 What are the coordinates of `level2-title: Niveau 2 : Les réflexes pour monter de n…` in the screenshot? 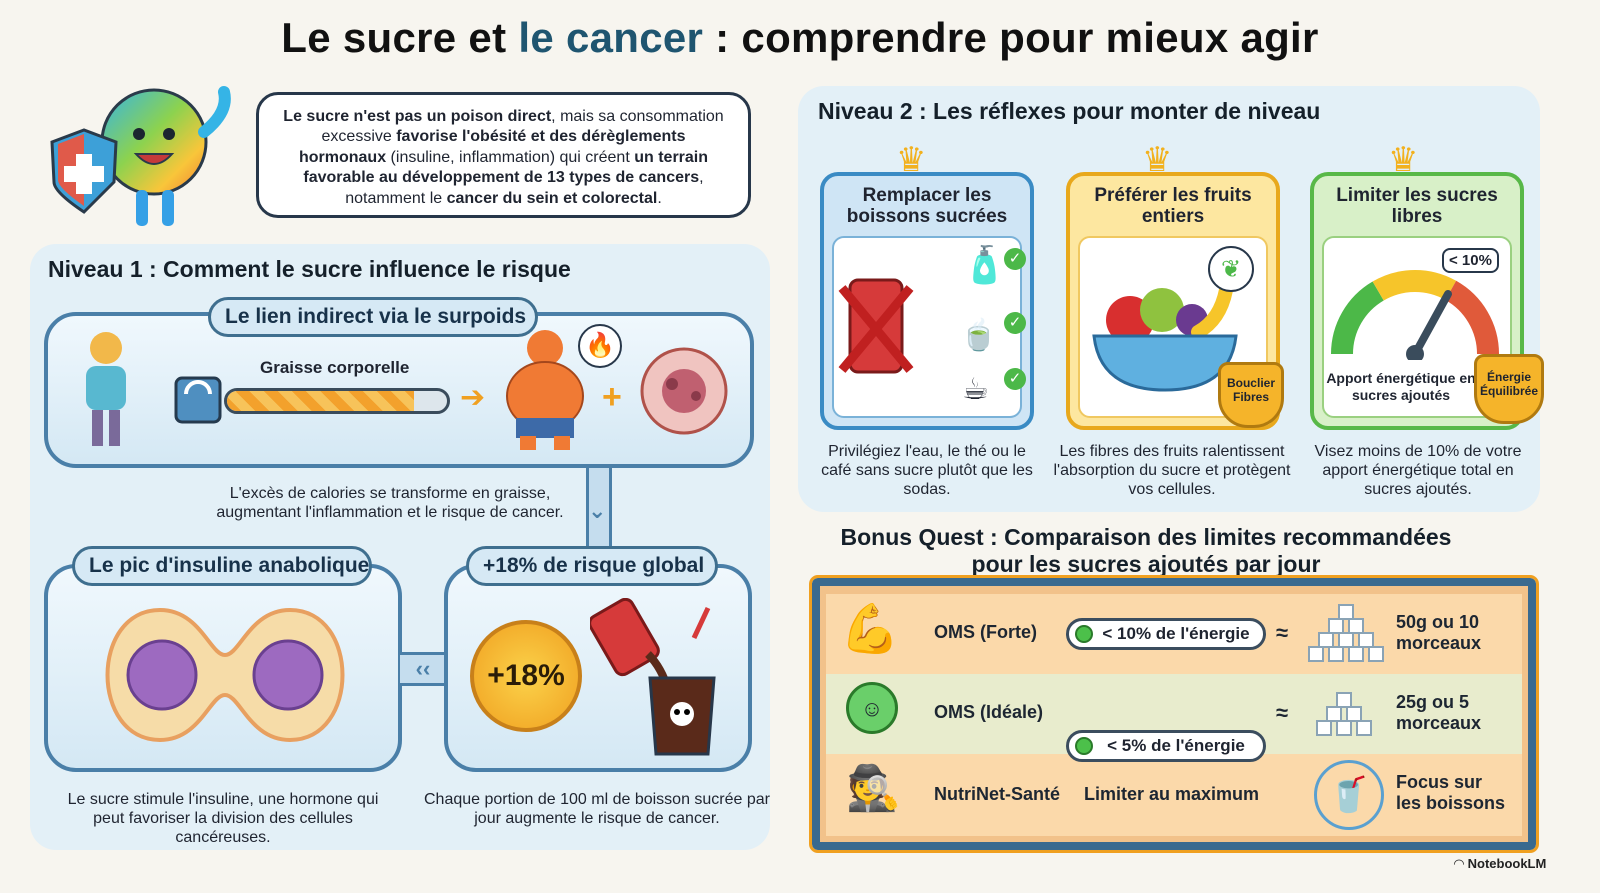 It's located at (1069, 111).